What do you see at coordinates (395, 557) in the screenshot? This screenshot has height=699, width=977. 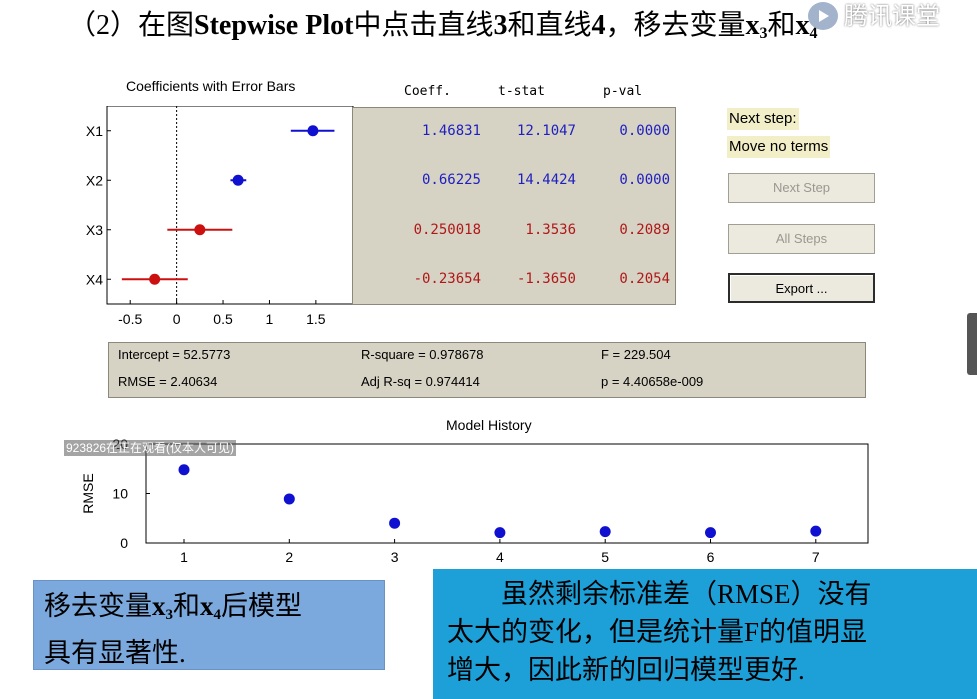 I see `x-tick-label: 3` at bounding box center [395, 557].